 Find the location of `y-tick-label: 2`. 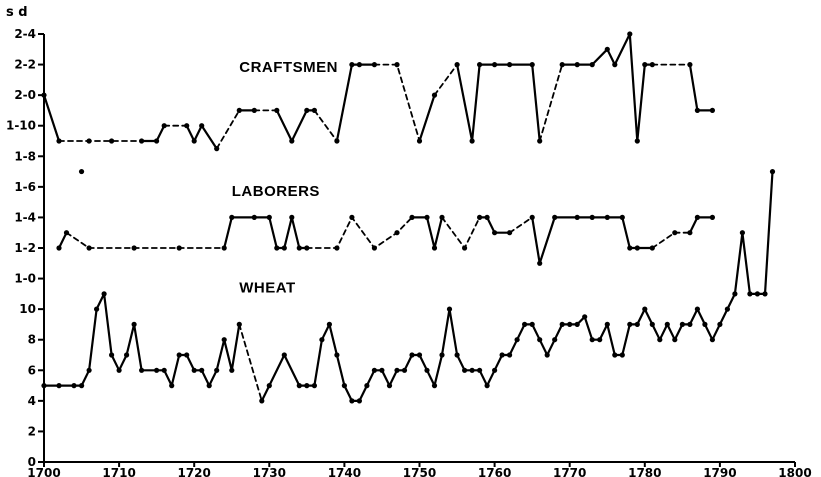

y-tick-label: 2 is located at coordinates (32, 431).